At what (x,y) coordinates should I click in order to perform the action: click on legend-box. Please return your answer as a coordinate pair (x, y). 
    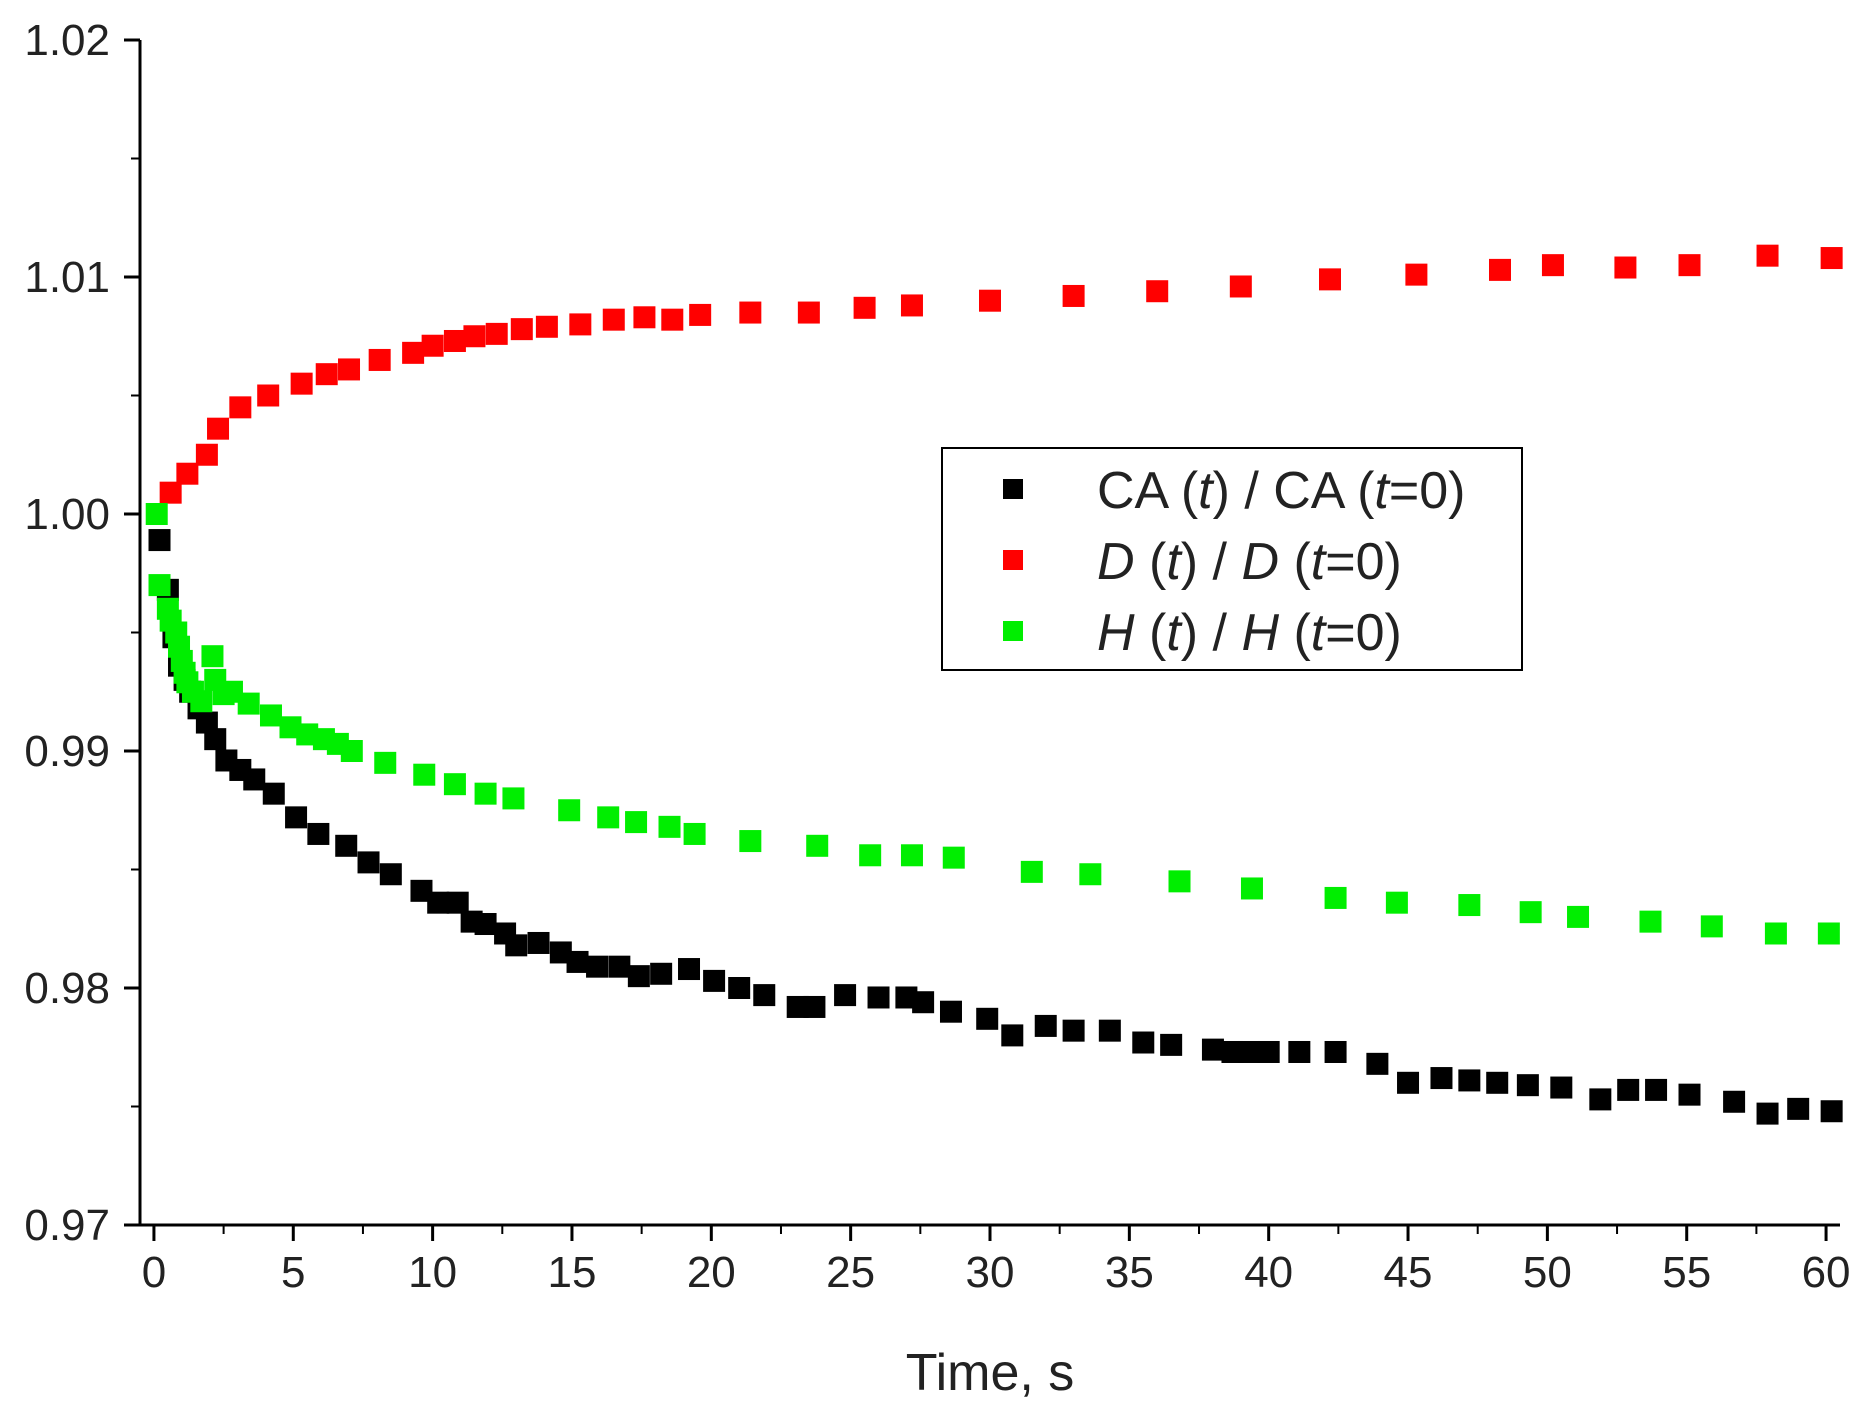
    Looking at the image, I should click on (1232, 559).